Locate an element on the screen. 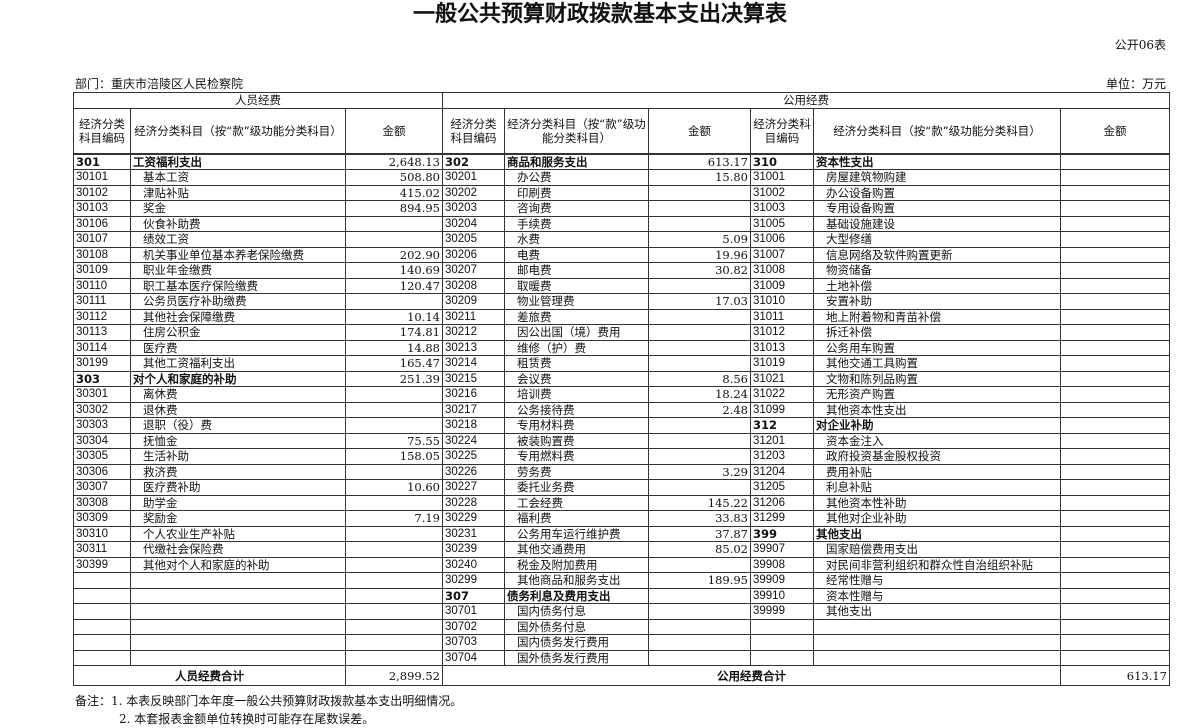  item-code: 30205 is located at coordinates (473, 239).